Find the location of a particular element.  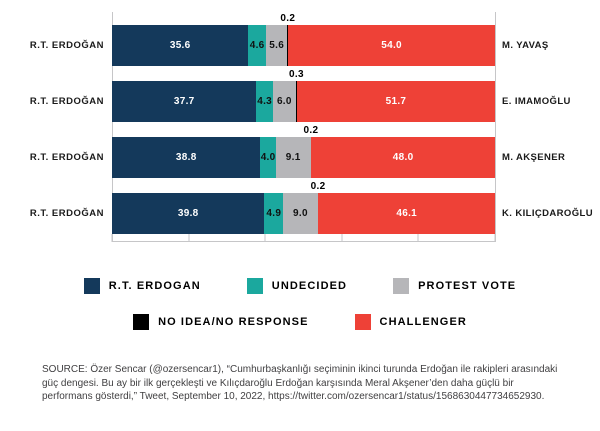

segment-value: 51.7 is located at coordinates (396, 101).